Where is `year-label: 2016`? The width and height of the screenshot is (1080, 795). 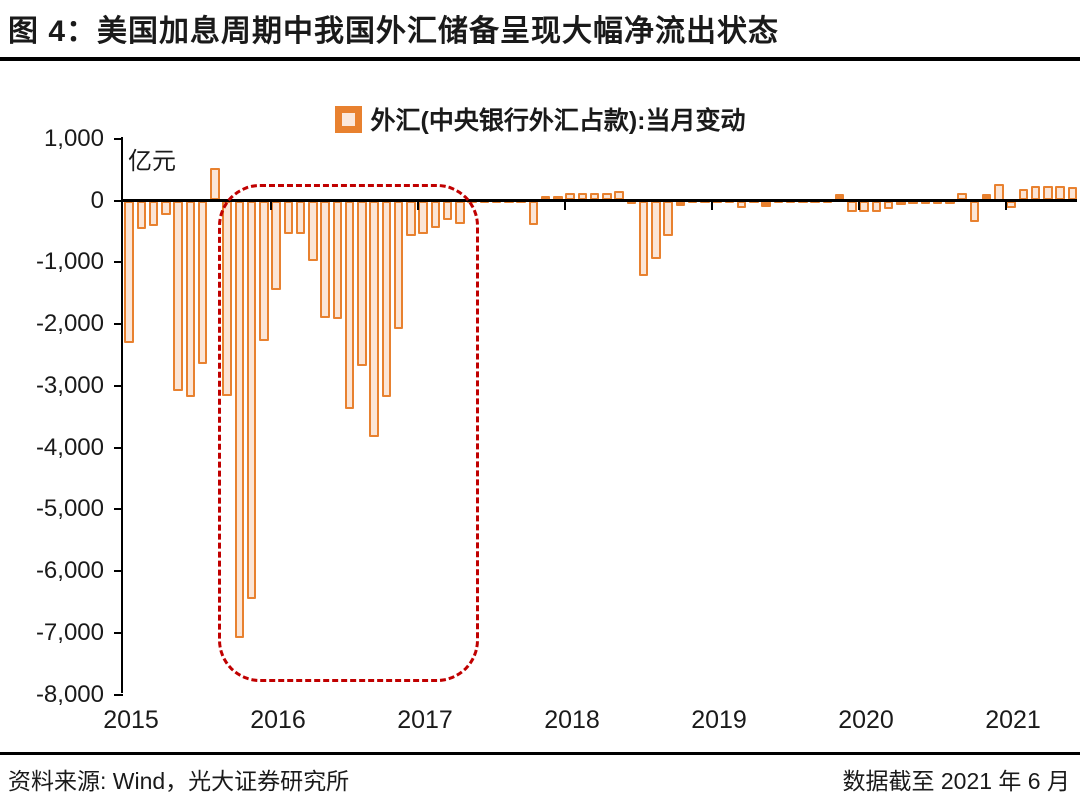 year-label: 2016 is located at coordinates (278, 720).